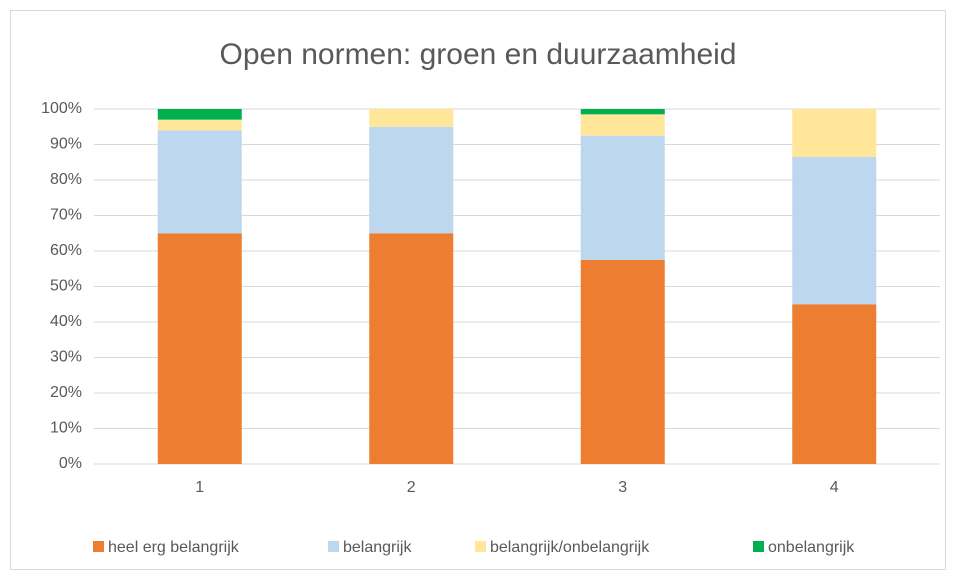 Image resolution: width=957 pixels, height=578 pixels. I want to click on y-tick-label: 70%, so click(66, 215).